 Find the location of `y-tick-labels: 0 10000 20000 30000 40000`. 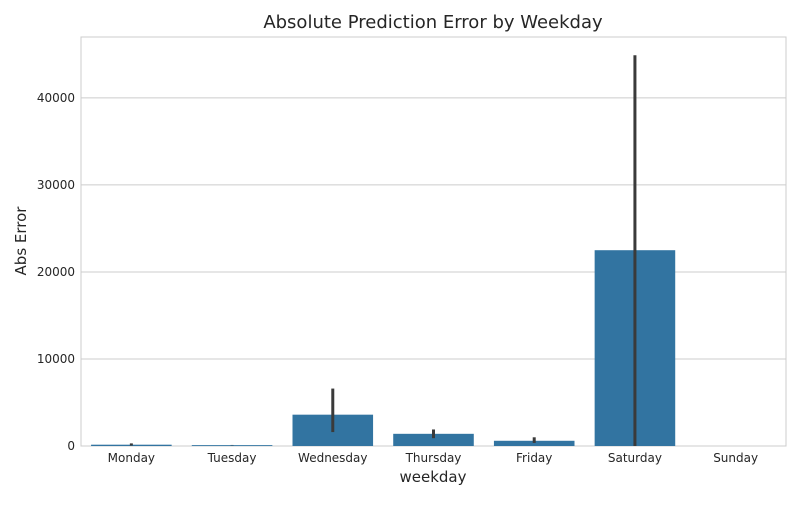

y-tick-labels: 0 10000 20000 30000 40000 is located at coordinates (56, 272).